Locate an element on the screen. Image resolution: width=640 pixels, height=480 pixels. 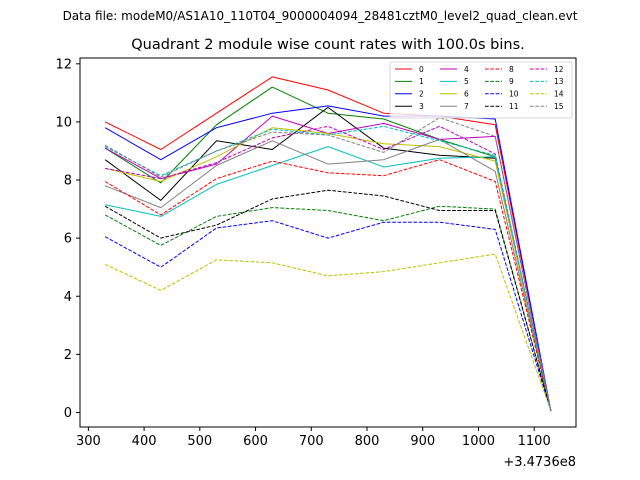
y-axis: 0 2 4 6 8 10 12 is located at coordinates (67, 239).